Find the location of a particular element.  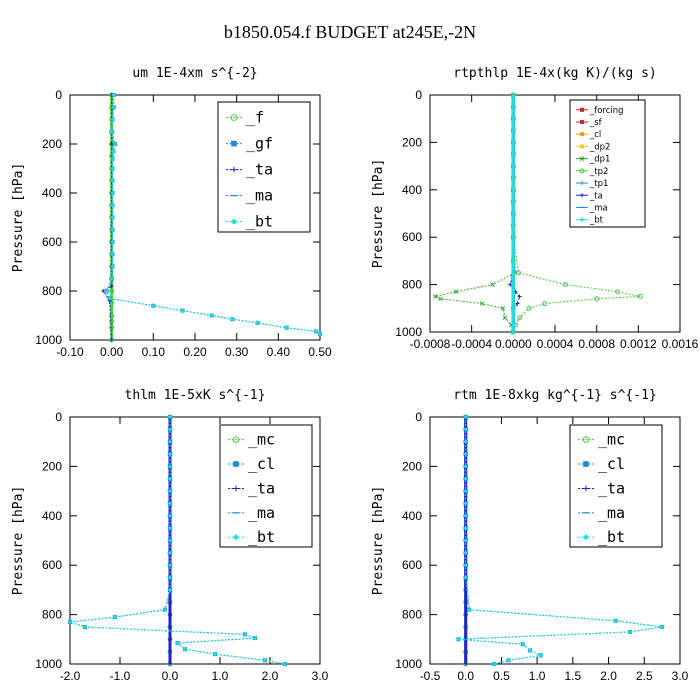

x-tick-label: 1.0 is located at coordinates (220, 676).